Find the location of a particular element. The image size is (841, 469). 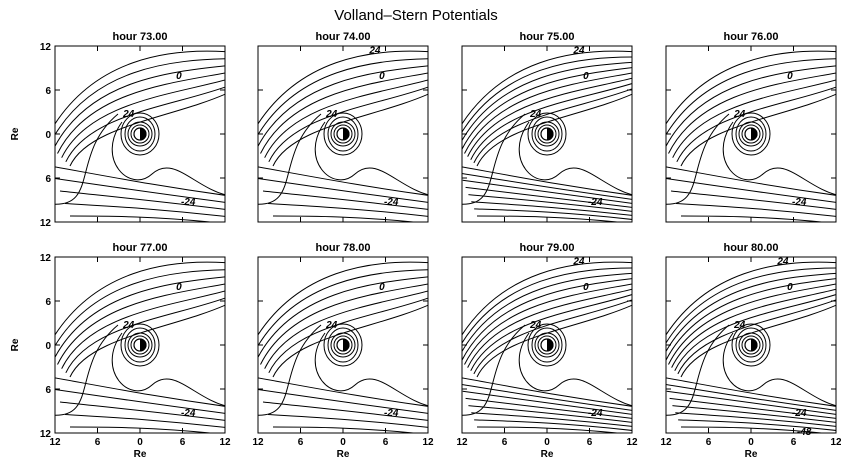

panel-1: hour 73.00 0 -24 24 12 6 0 6 12 Re is located at coordinates (118, 130).